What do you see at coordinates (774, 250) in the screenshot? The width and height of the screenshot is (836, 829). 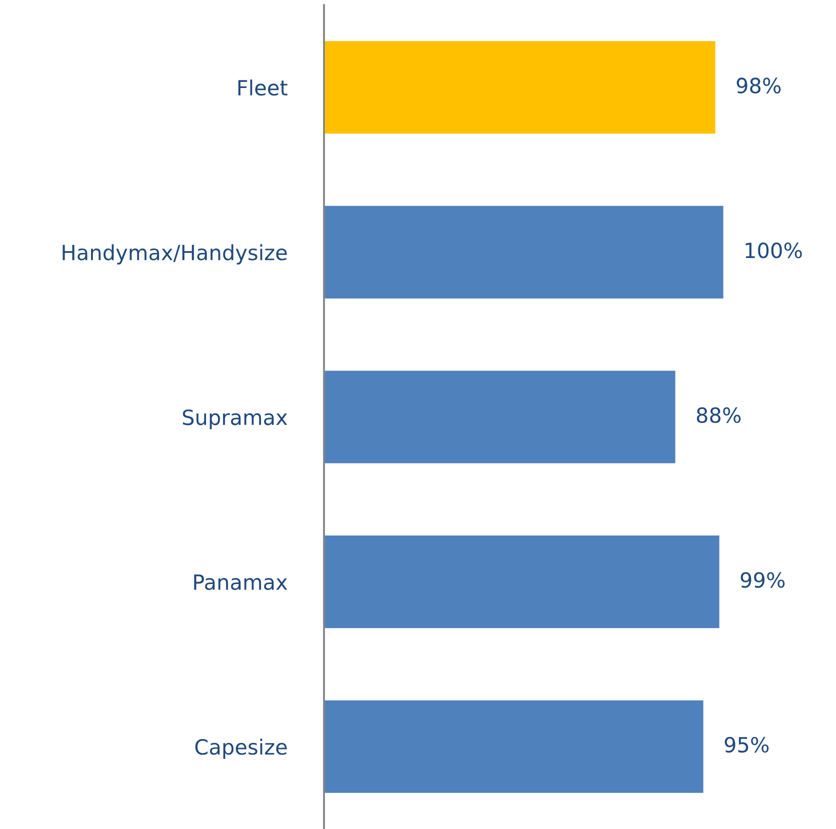 I see `data-label: 100%` at bounding box center [774, 250].